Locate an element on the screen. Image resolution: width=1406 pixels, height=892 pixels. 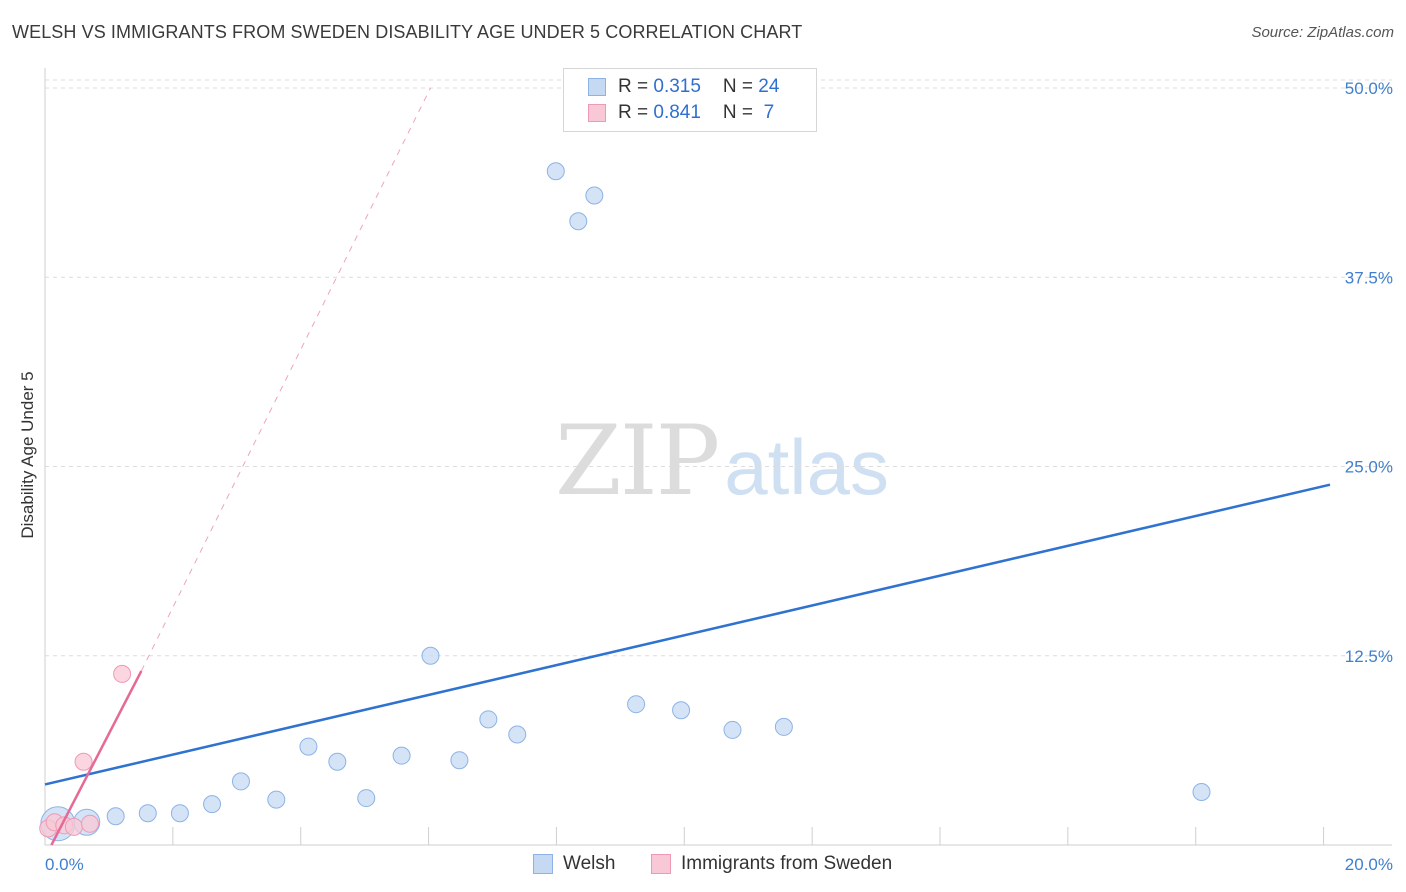
legend-n-value: 24 is located at coordinates (769, 86).